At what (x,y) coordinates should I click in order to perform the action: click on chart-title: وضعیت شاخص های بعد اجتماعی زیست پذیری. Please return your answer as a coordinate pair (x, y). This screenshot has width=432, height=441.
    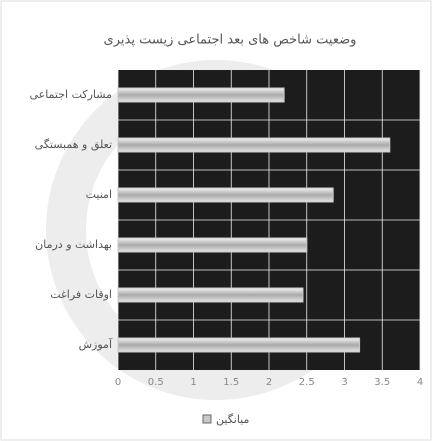
    Looking at the image, I should click on (230, 40).